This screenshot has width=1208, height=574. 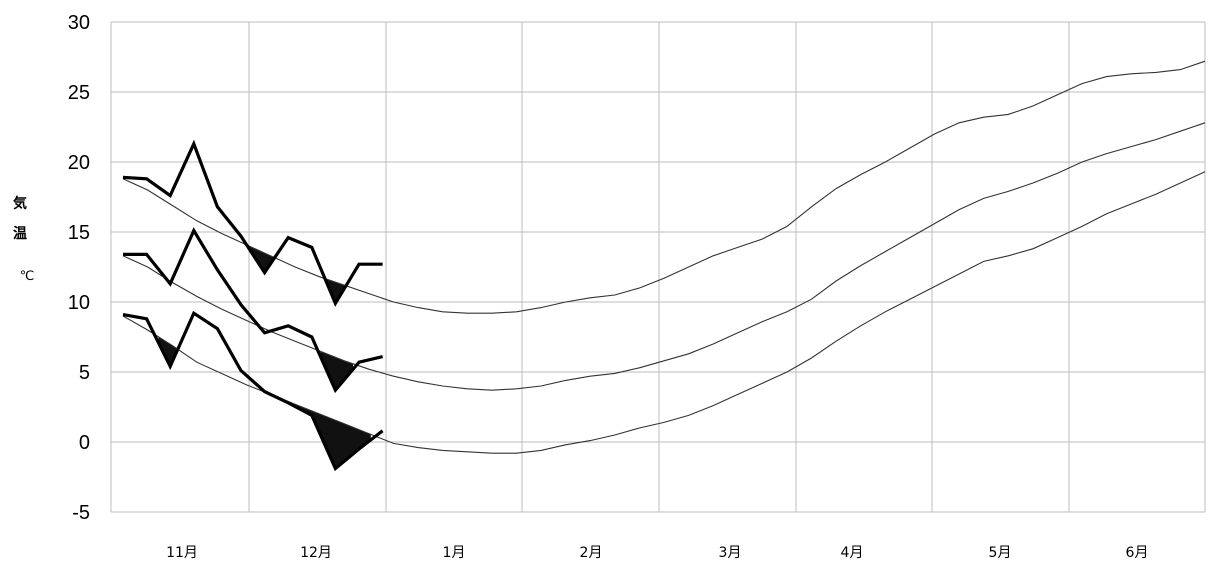 I want to click on x-axis-ticks: 11月 12月 1月 2月 3月 4月 5月 6月, so click(x=657, y=553).